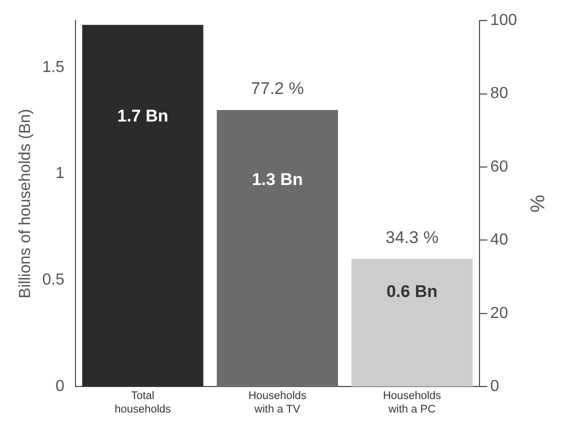 This screenshot has height=427, width=564. What do you see at coordinates (495, 387) in the screenshot?
I see `y2-tick-label: 0` at bounding box center [495, 387].